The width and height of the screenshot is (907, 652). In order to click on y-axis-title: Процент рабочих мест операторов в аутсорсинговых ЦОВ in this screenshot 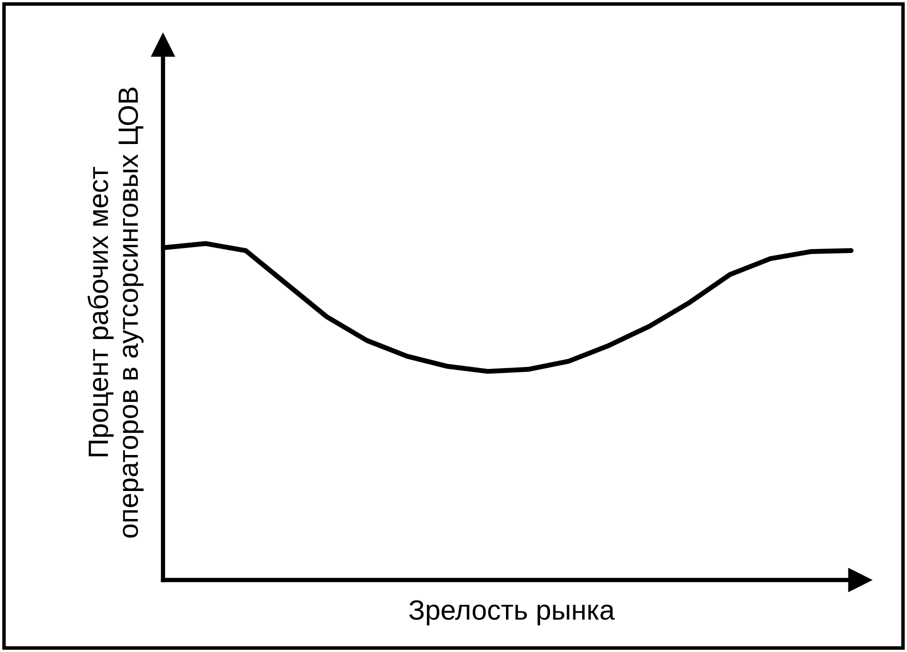, I will do `click(116, 313)`.